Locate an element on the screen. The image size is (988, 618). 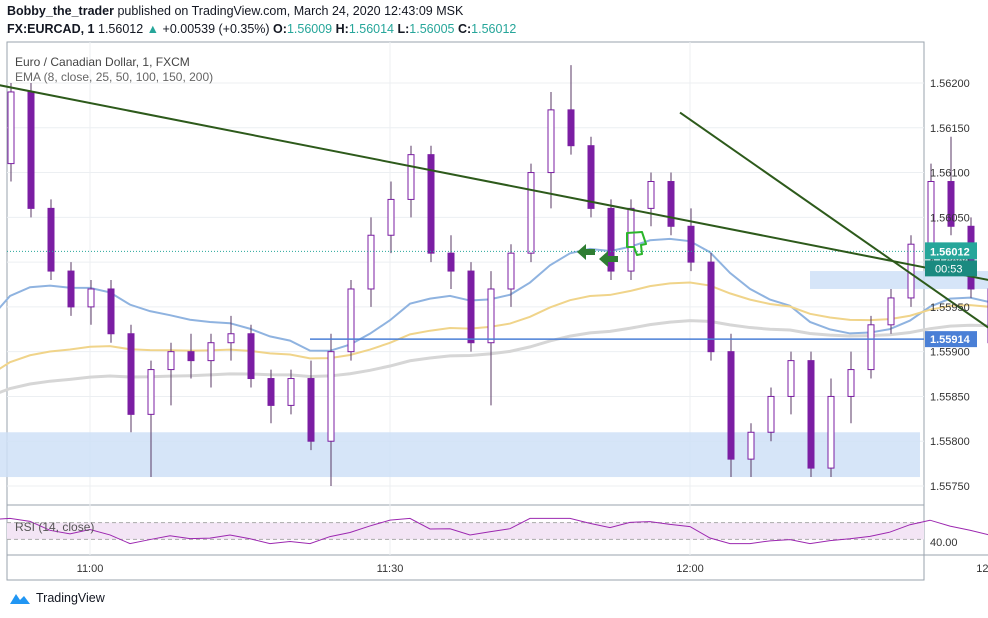
countdown-tag is located at coordinates (951, 268).